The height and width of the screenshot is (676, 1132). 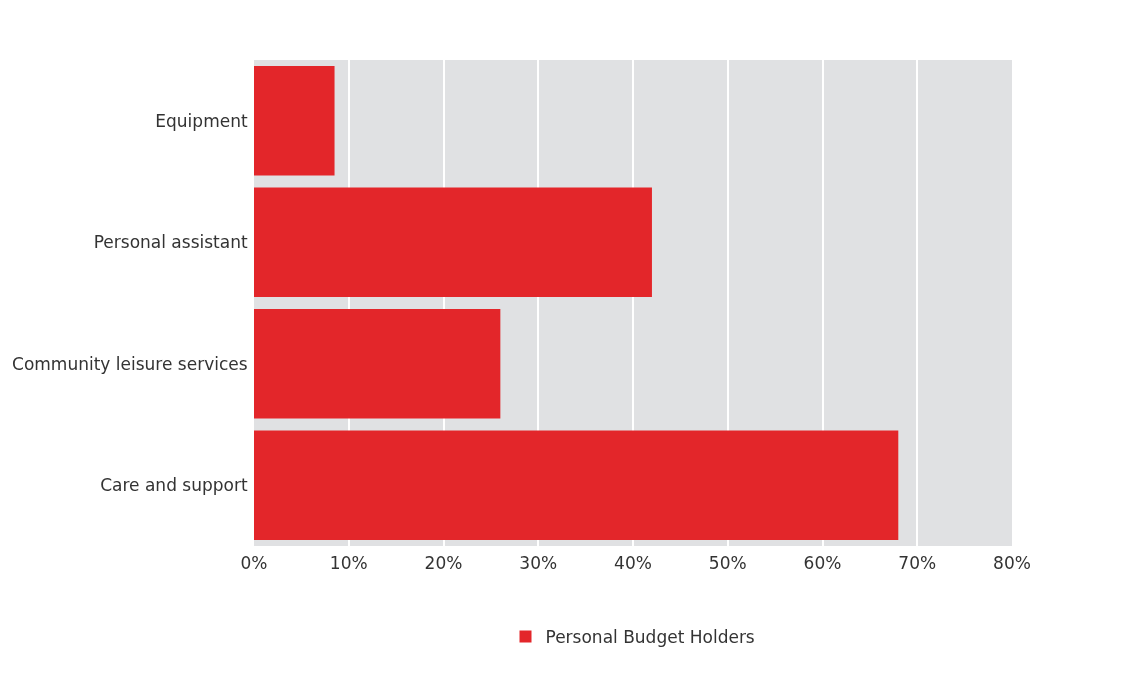 What do you see at coordinates (538, 563) in the screenshot?
I see `x-tick-label: 30%` at bounding box center [538, 563].